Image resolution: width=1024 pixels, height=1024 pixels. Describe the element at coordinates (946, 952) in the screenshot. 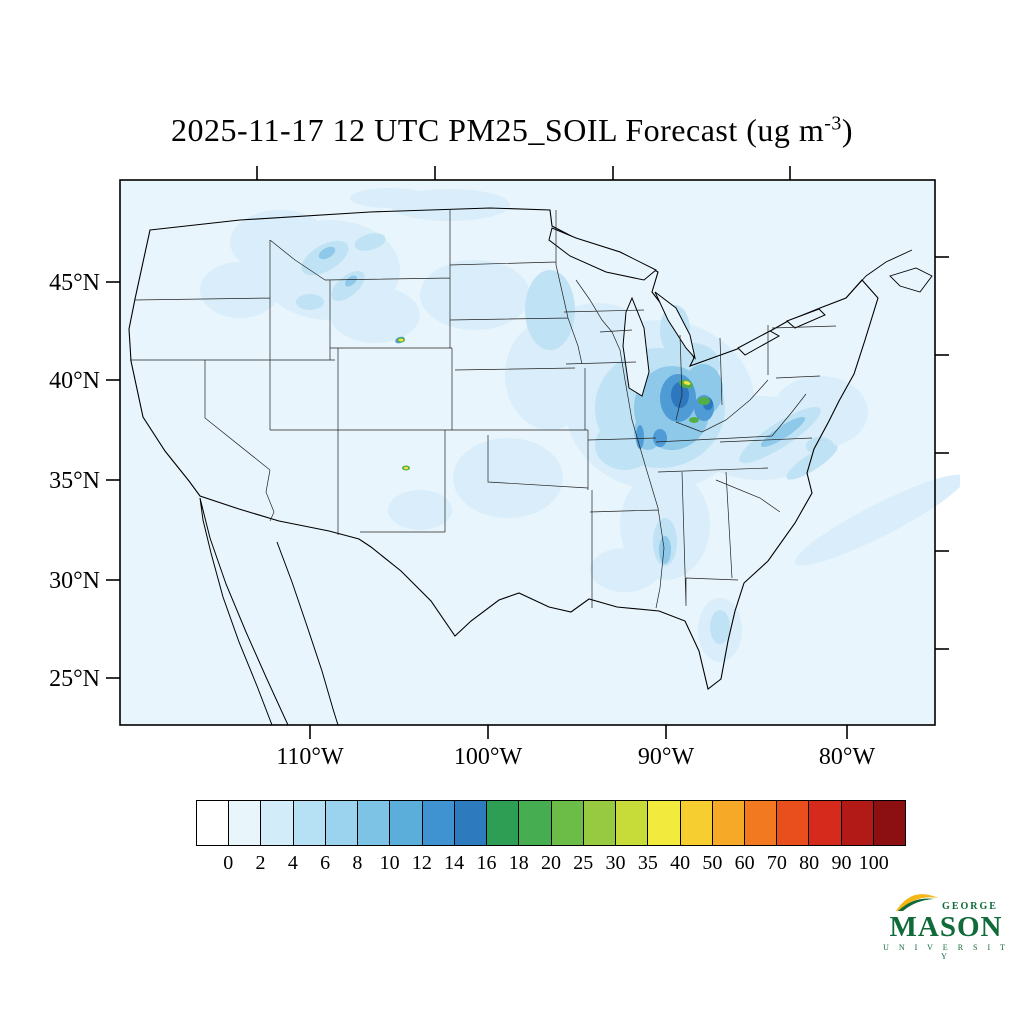

I see `gmu-logo-university: U N I V E R S I T Y` at that location.